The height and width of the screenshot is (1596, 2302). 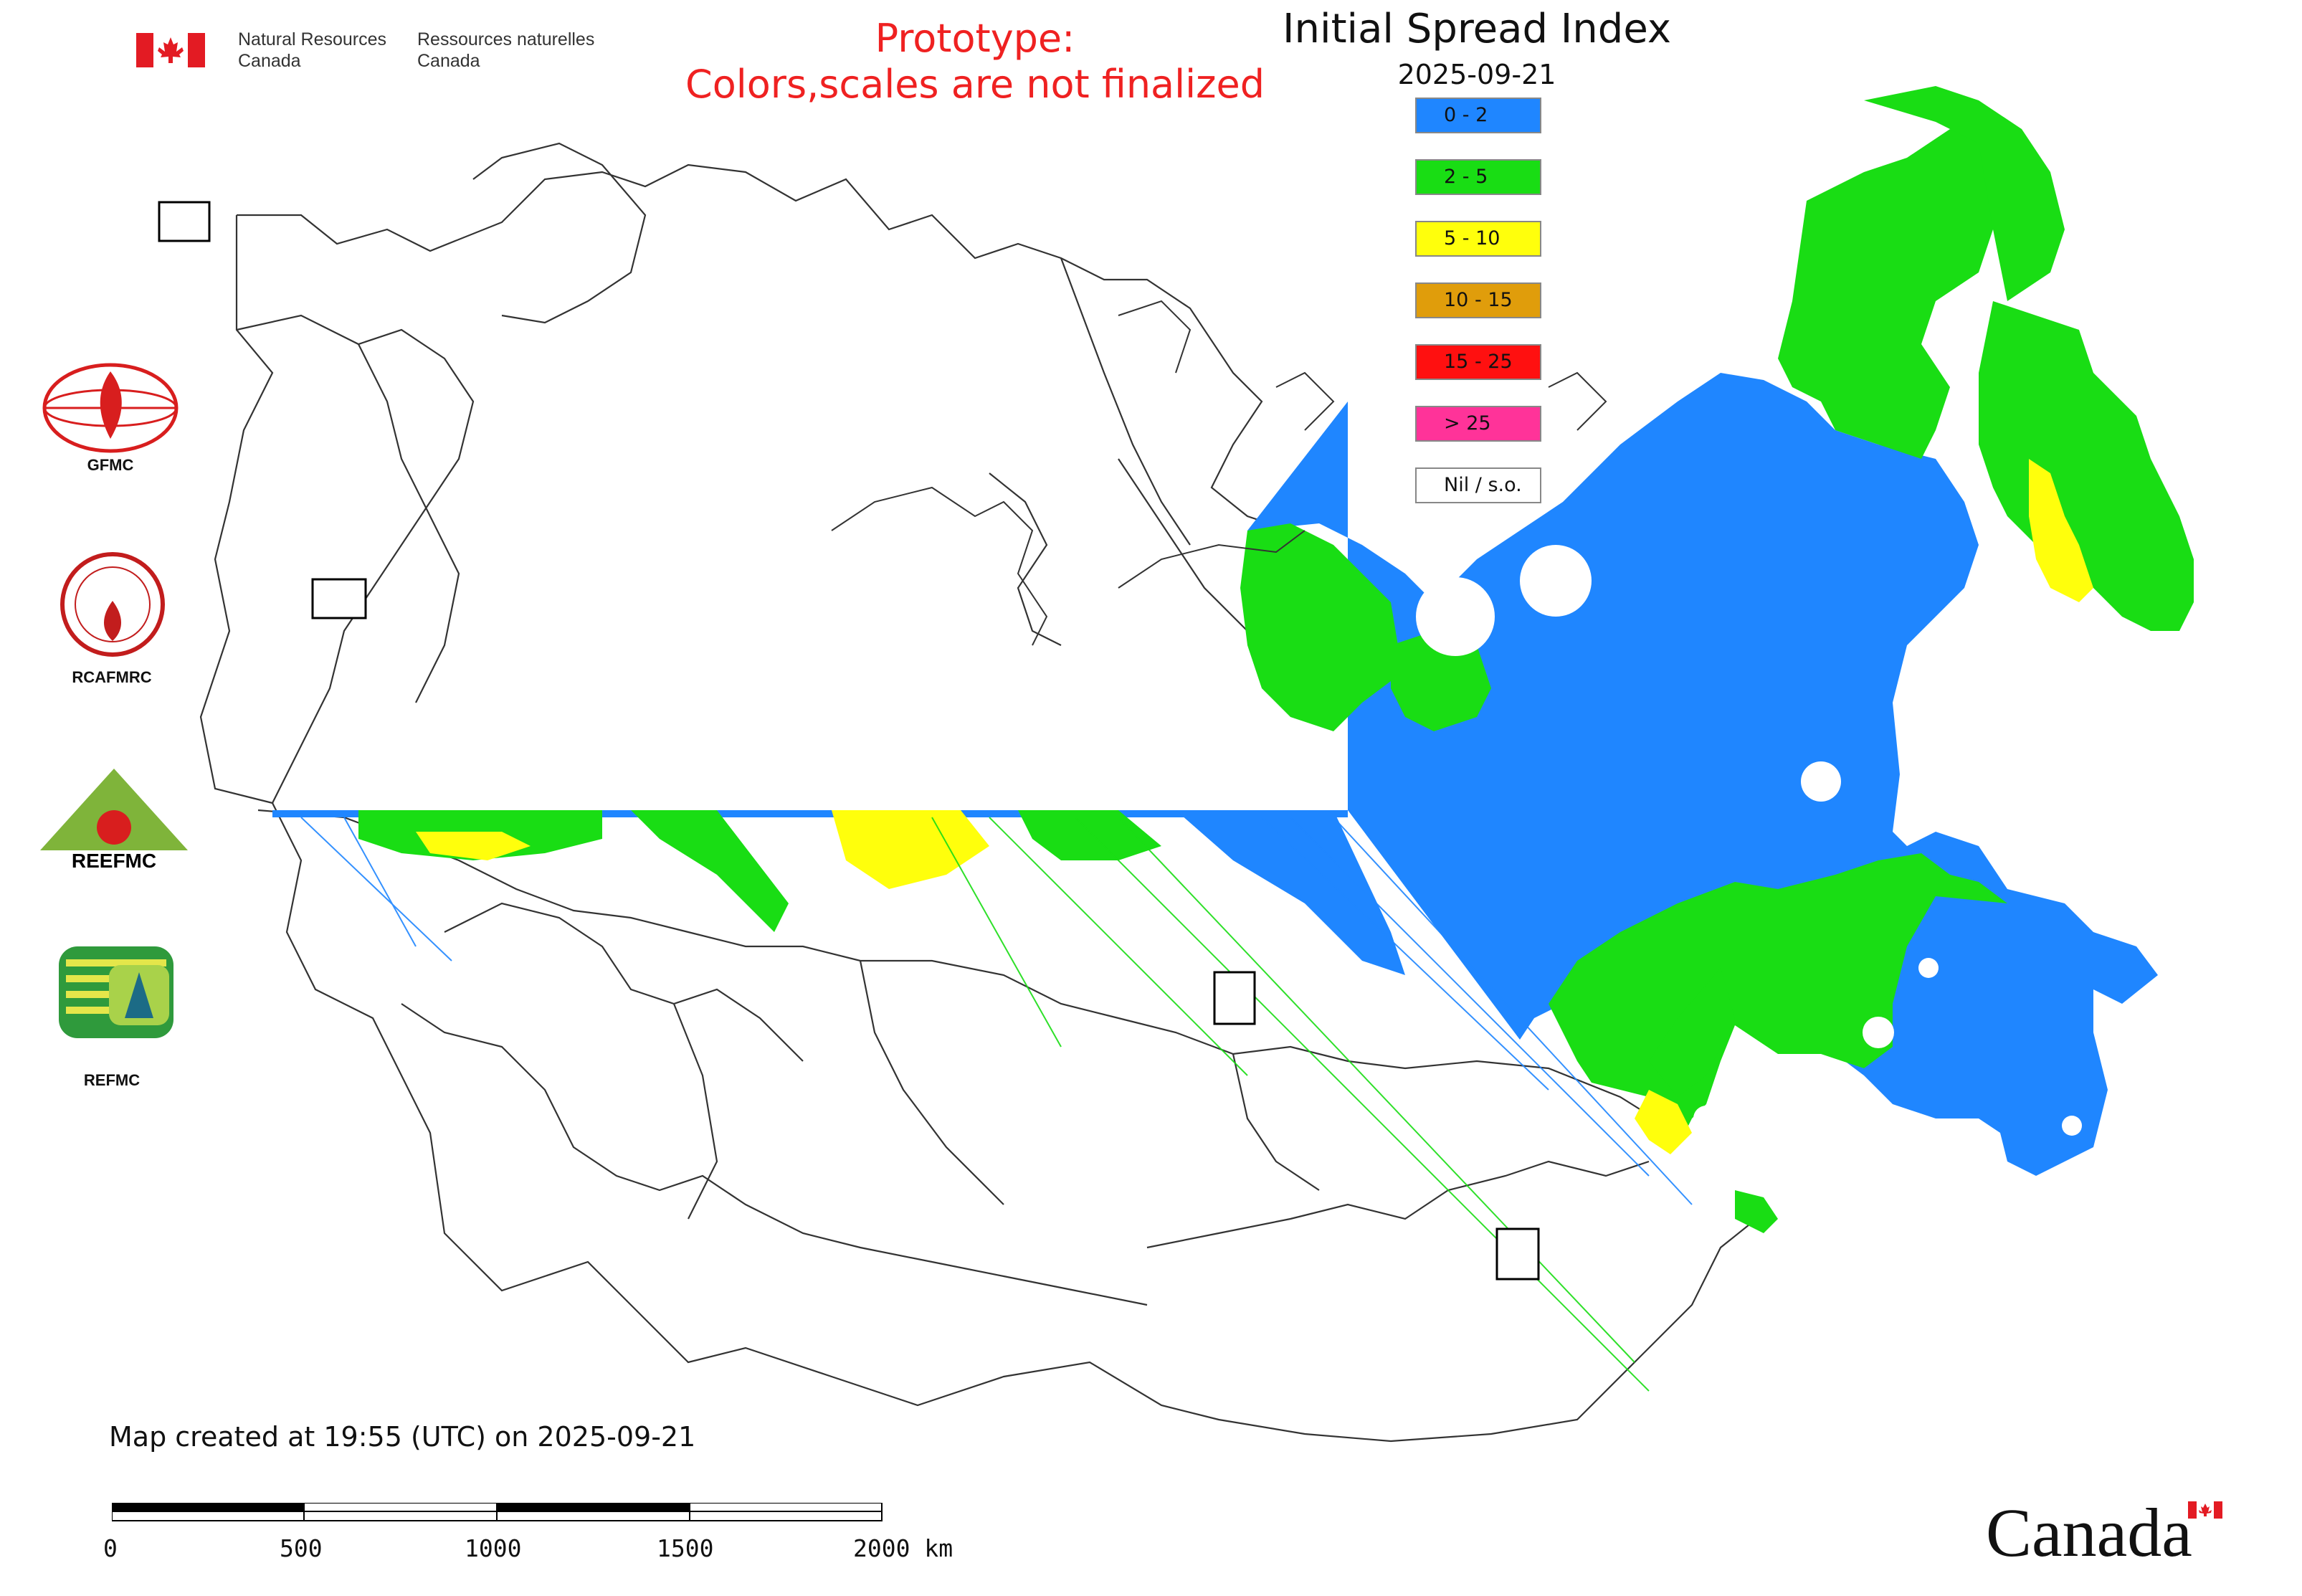 I want to click on refmc-logo, so click(x=116, y=992).